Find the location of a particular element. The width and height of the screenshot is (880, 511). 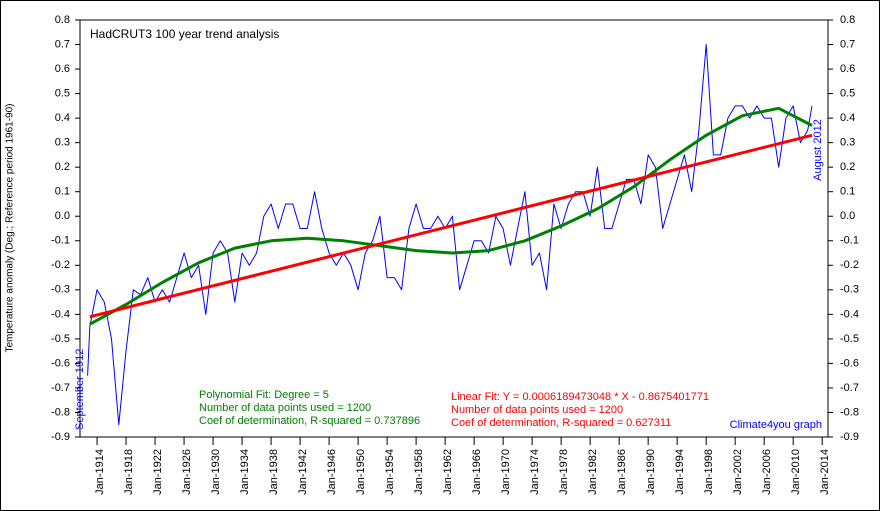

y-tick-label: -0.9 is located at coordinates (60, 437).